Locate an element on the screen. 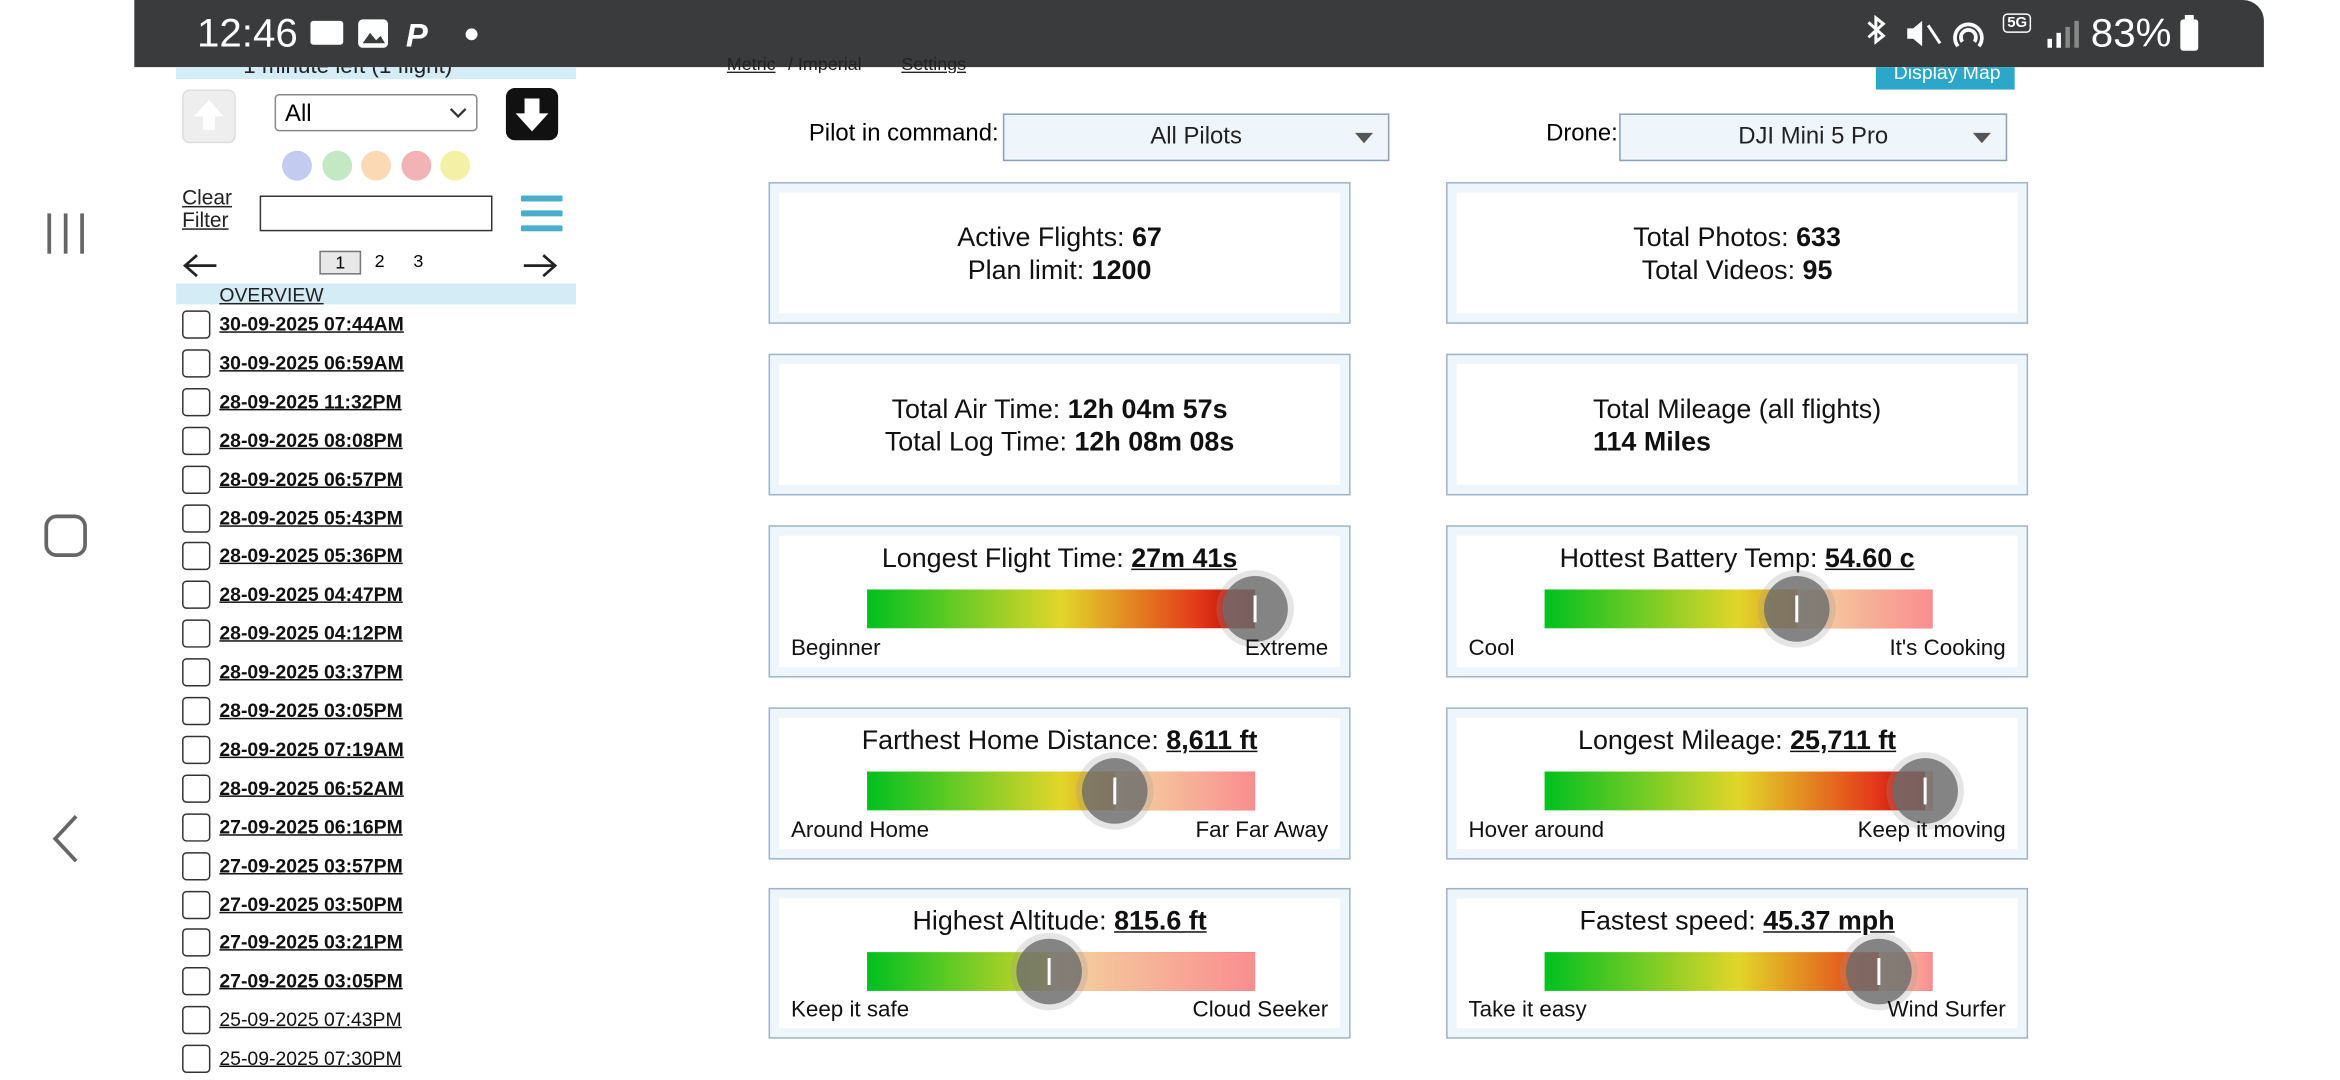  flight-date: 27-09-2025 03:21PM is located at coordinates (311, 942).